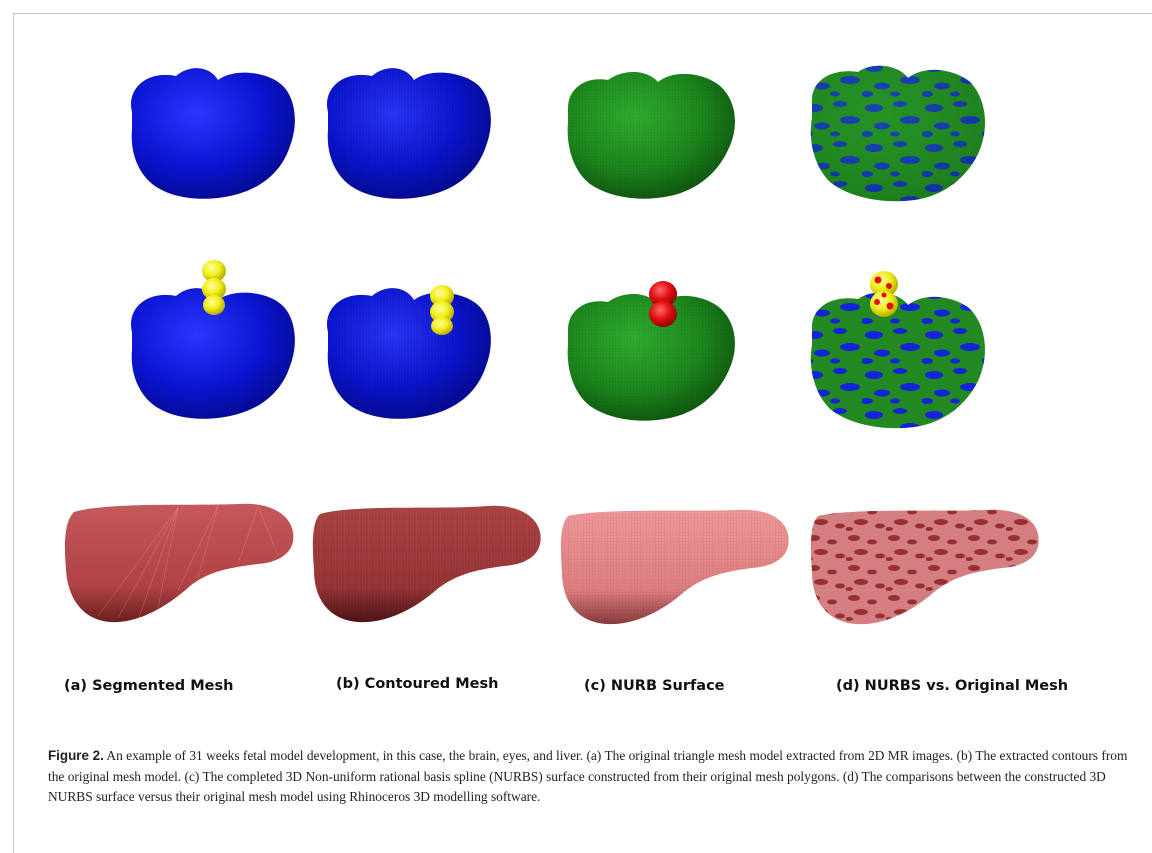  I want to click on eyes-contoured-mesh, so click(444, 312).